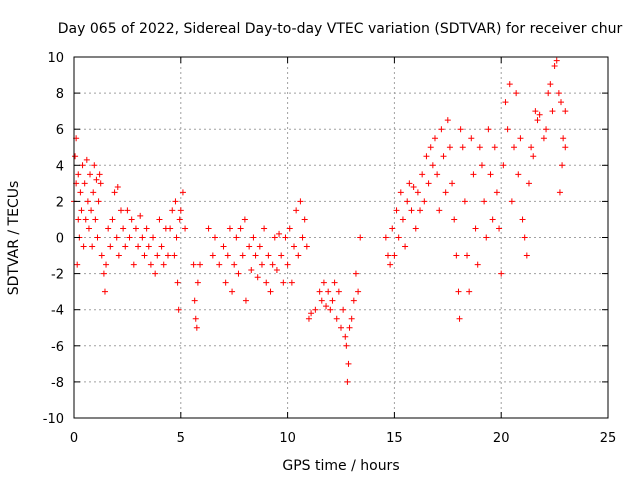  What do you see at coordinates (60, 202) in the screenshot?
I see `y-tick-label: 2` at bounding box center [60, 202].